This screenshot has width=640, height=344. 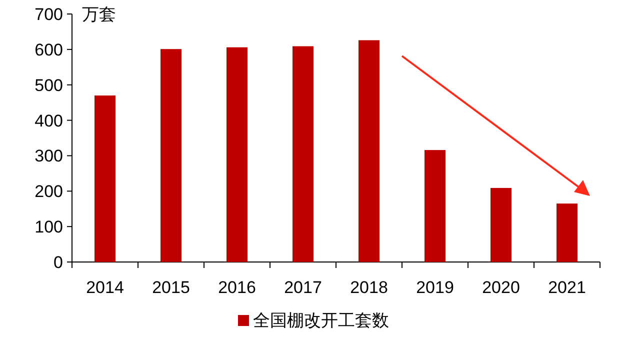 What do you see at coordinates (48, 192) in the screenshot?
I see `y-tick-label: 200` at bounding box center [48, 192].